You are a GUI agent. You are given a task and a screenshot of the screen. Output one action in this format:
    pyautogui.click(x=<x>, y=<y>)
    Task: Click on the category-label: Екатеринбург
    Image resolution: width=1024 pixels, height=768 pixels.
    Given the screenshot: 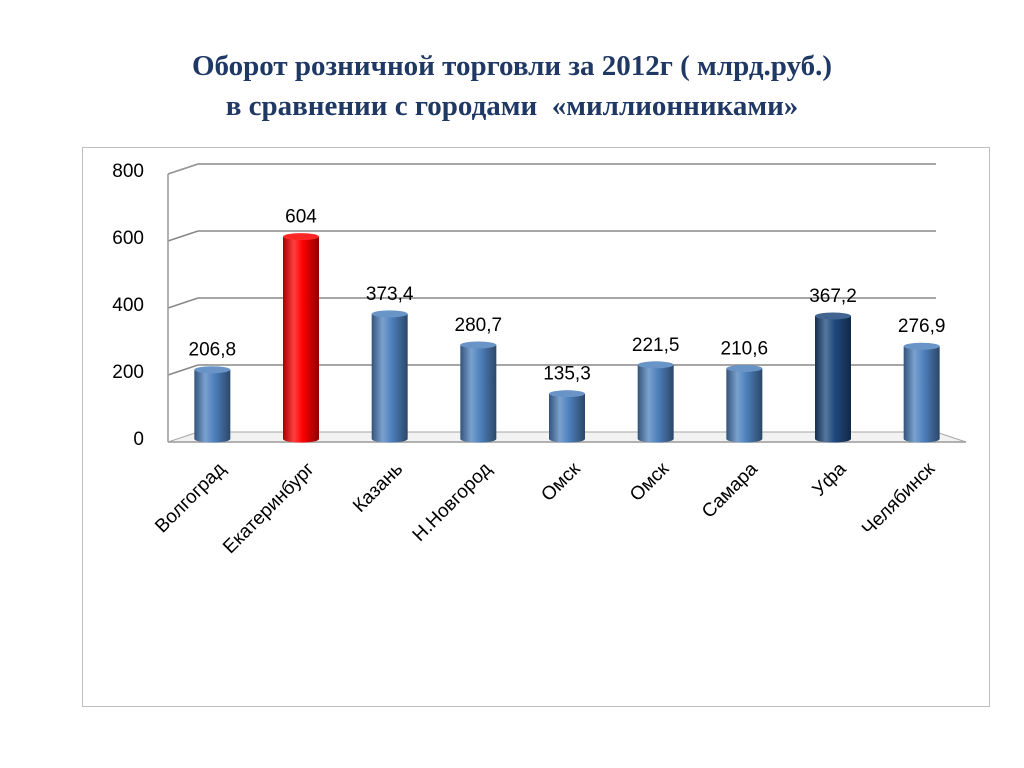 What is the action you would take?
    pyautogui.click(x=268, y=508)
    